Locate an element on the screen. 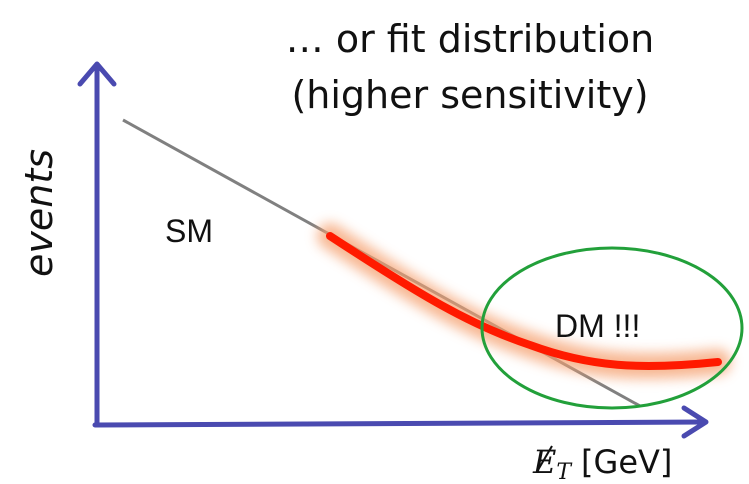 This screenshot has height=484, width=749. y-axis is located at coordinates (97, 244).